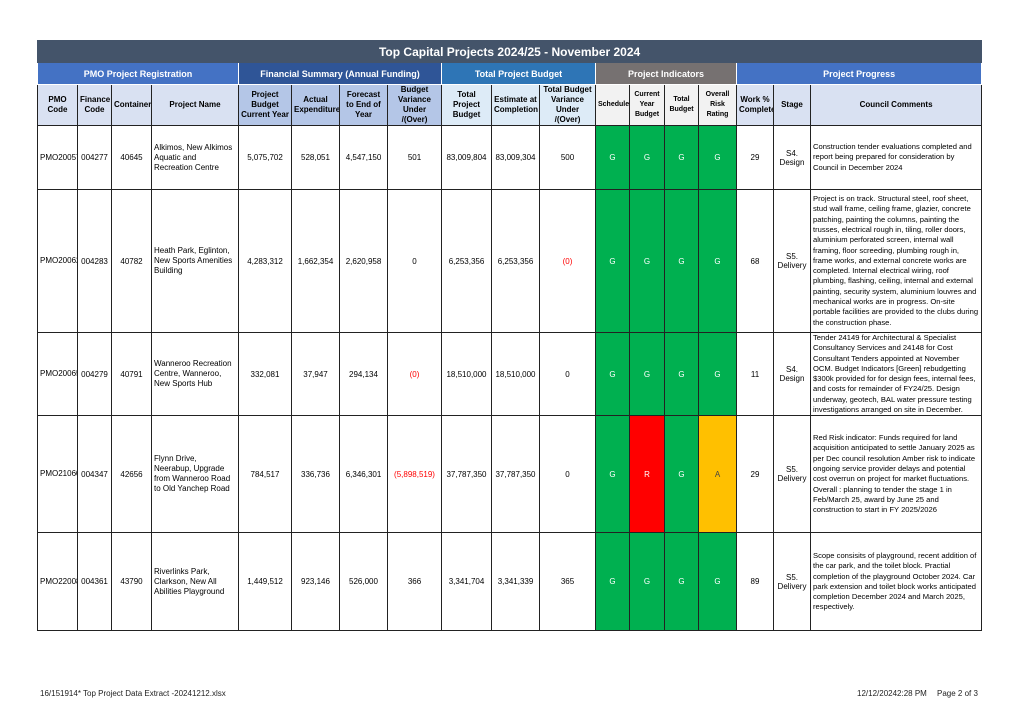 This screenshot has width=1017, height=702. Describe the element at coordinates (94, 261) in the screenshot. I see `cell-finance: 004283` at that location.